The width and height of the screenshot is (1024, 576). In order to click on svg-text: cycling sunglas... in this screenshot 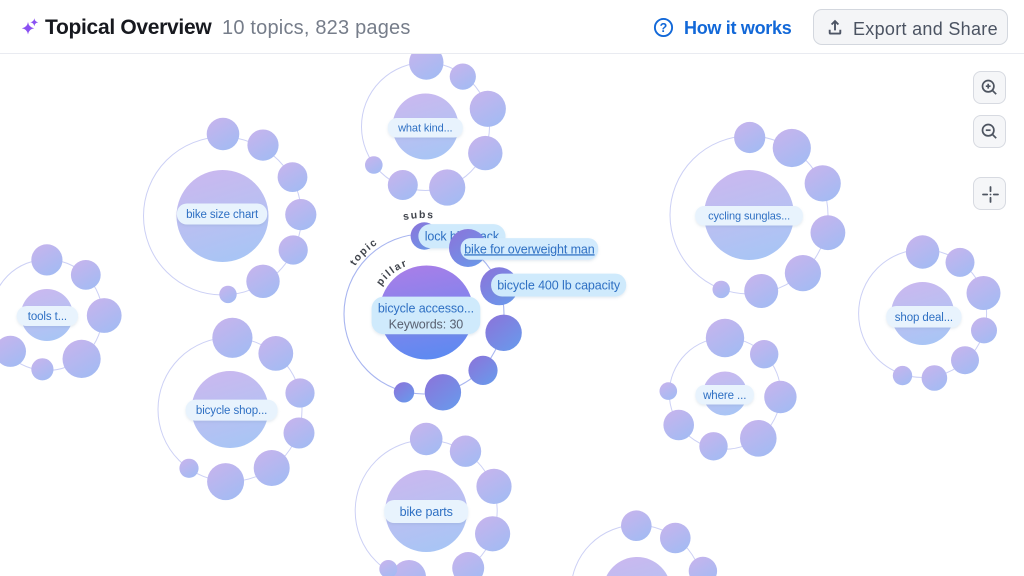, I will do `click(749, 217)`.